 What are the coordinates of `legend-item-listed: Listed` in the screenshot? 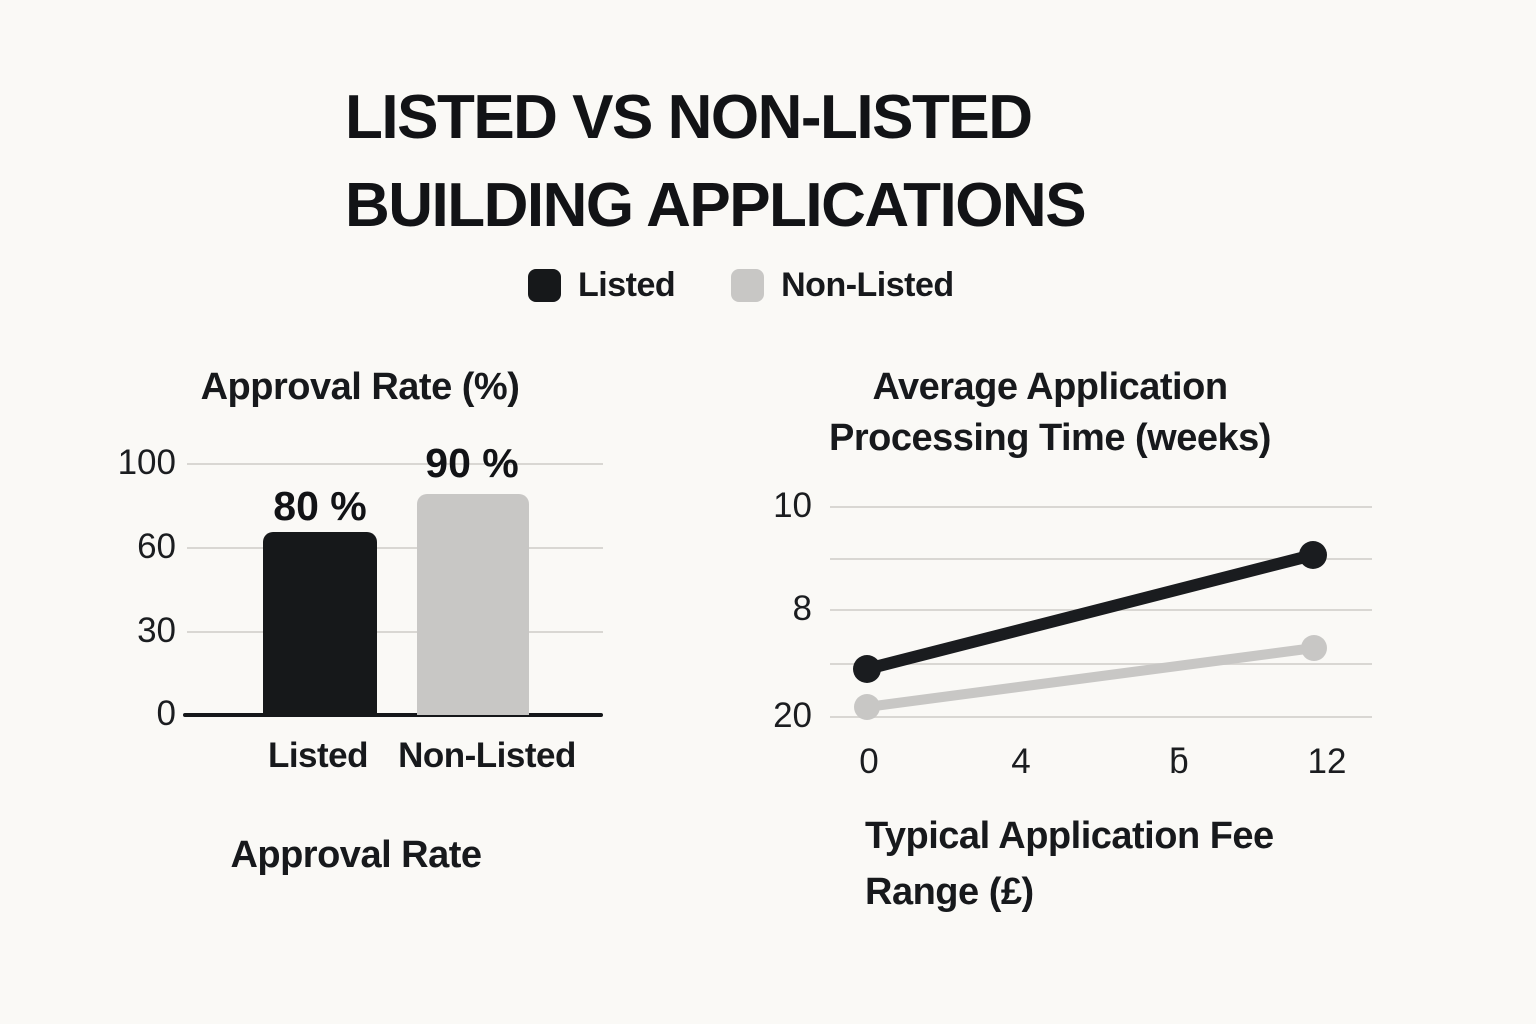 It's located at (602, 285).